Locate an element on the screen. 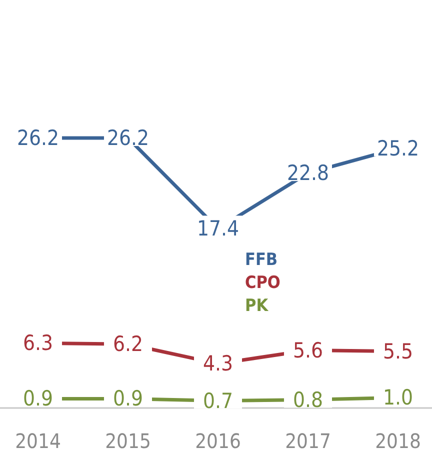 The height and width of the screenshot is (457, 432). x-tick-label: 2015 is located at coordinates (128, 441).